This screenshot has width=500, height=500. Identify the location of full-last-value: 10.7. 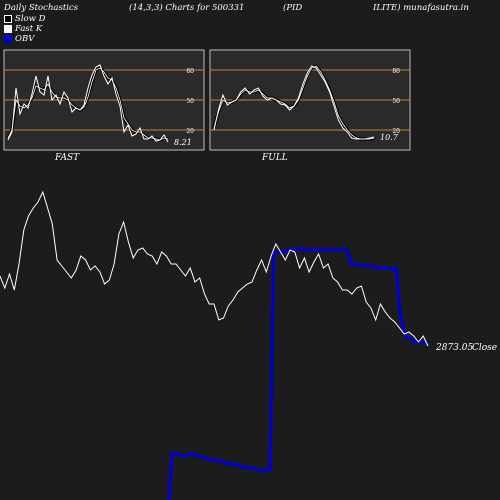
(389, 137).